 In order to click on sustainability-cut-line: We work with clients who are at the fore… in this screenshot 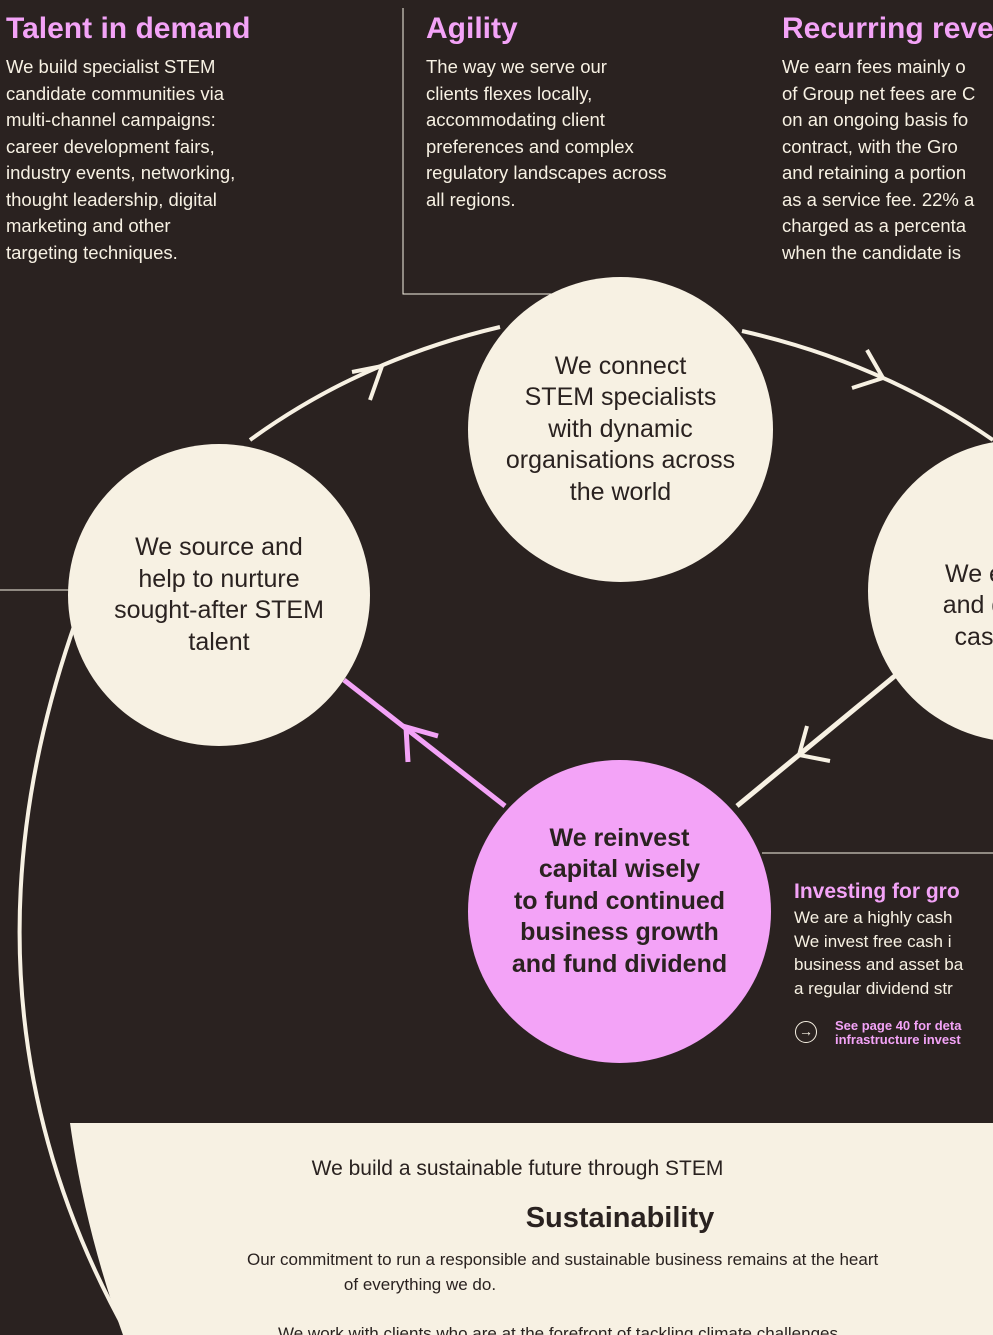, I will do `click(558, 1329)`.